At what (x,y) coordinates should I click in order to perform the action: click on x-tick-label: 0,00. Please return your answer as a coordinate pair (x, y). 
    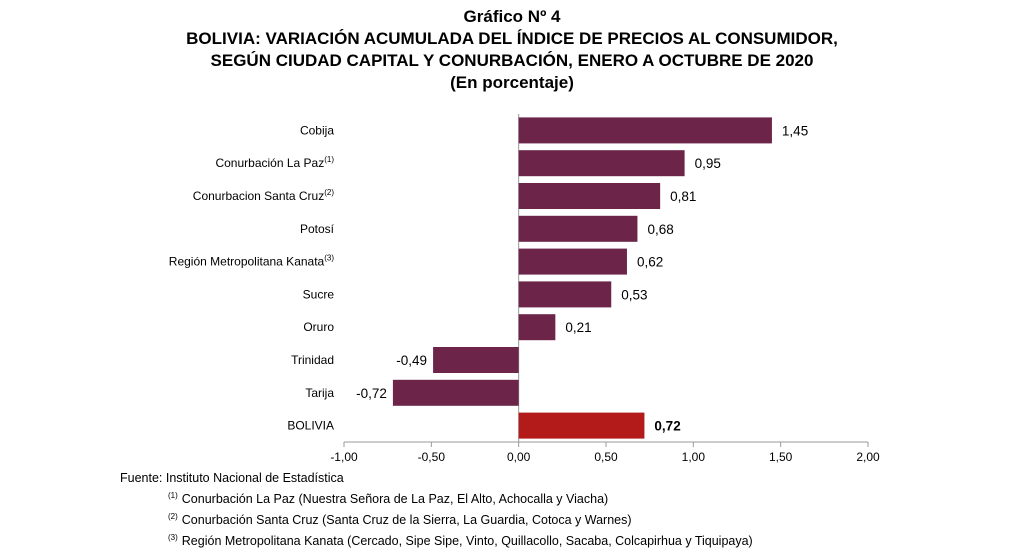
    Looking at the image, I should click on (519, 457).